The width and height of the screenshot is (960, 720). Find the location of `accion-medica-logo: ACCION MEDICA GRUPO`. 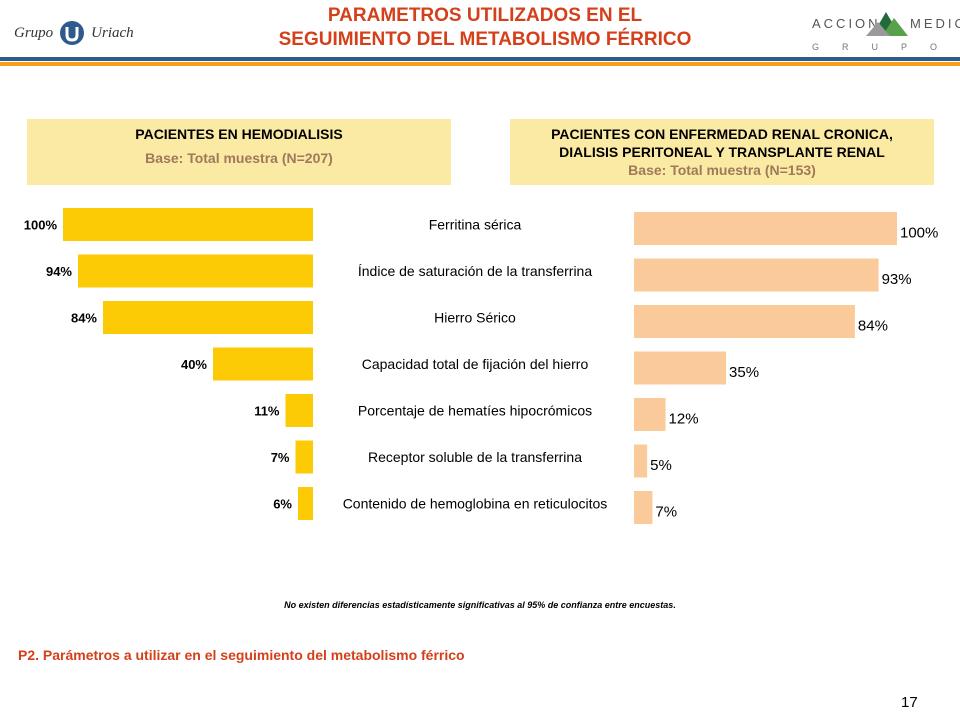

accion-medica-logo: ACCION MEDICA GRUPO is located at coordinates (880, 31).